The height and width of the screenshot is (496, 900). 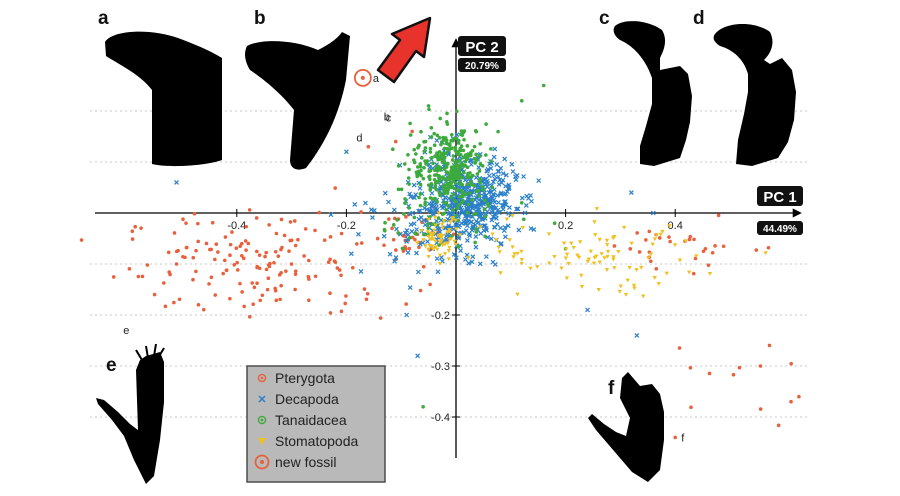 What do you see at coordinates (262, 441) in the screenshot?
I see `legend-marker` at bounding box center [262, 441].